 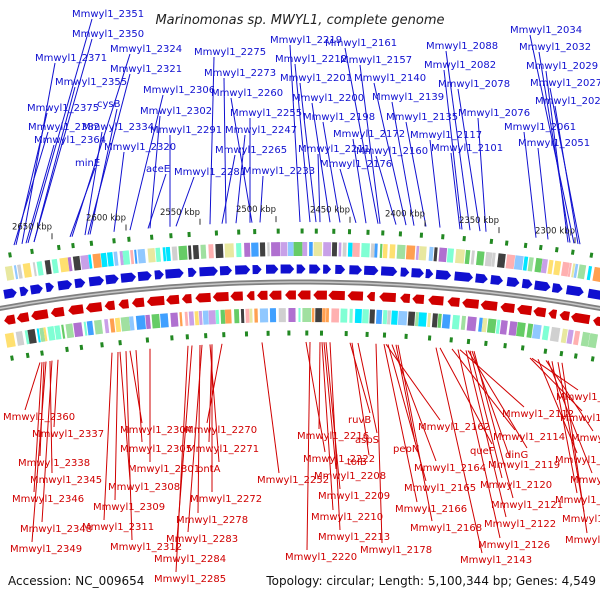 What do you see at coordinates (446, 528) in the screenshot?
I see `reverse-gene-label: Mmwyl1_2168` at bounding box center [446, 528].